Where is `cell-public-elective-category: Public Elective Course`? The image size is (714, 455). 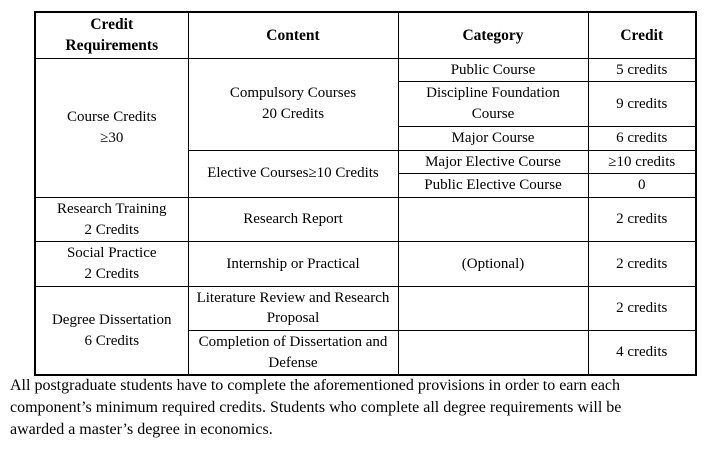 cell-public-elective-category: Public Elective Course is located at coordinates (493, 185).